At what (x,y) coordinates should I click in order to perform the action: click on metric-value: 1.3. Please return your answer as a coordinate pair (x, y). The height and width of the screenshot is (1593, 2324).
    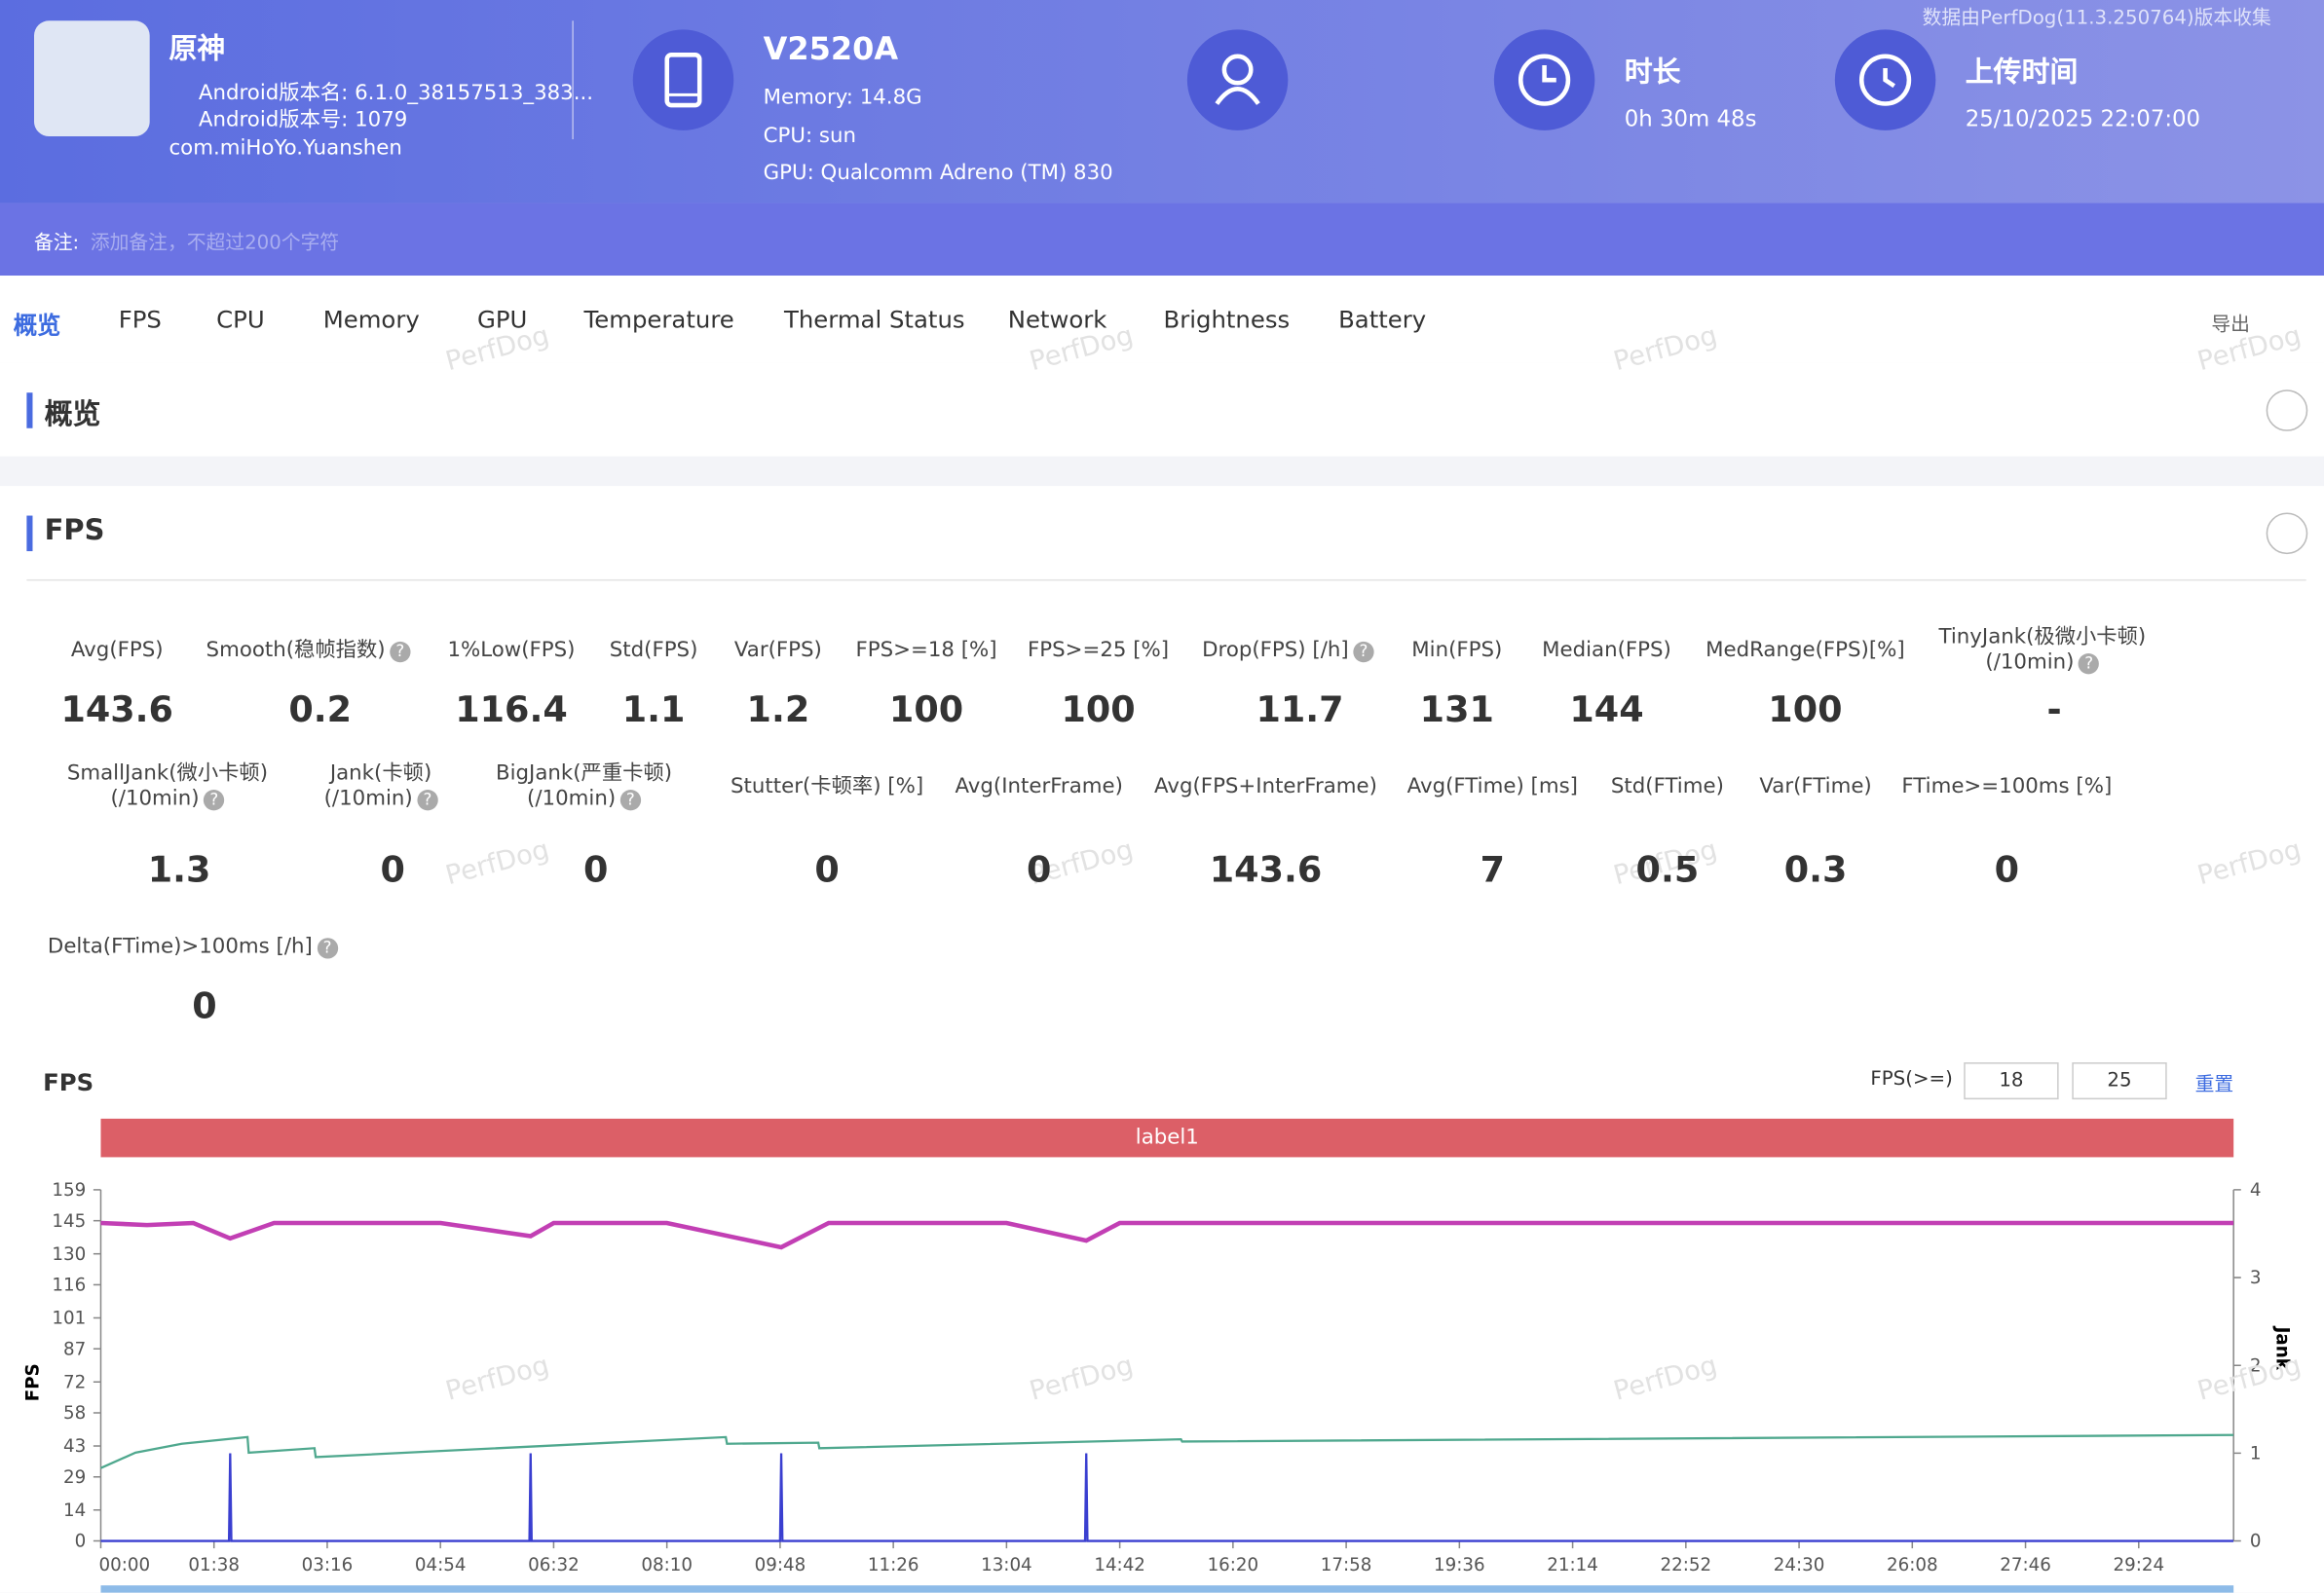
    Looking at the image, I should click on (179, 870).